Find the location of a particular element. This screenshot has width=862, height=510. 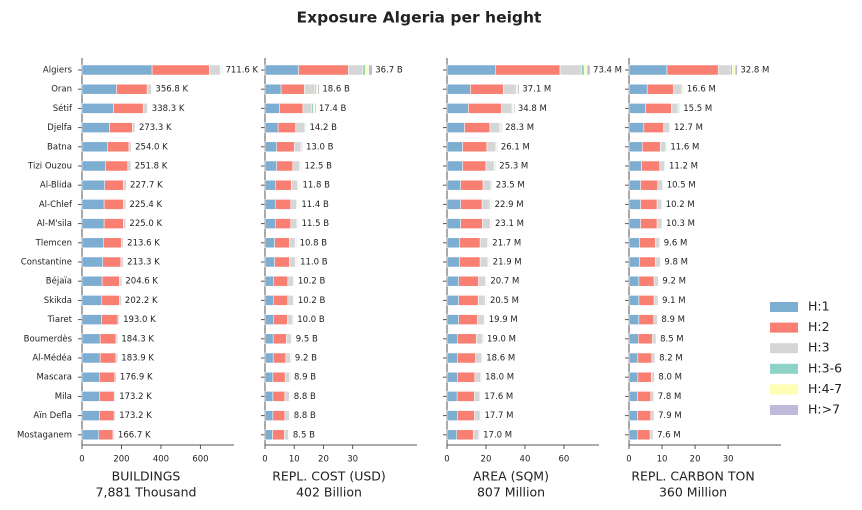

total-label: 11.6 M is located at coordinates (684, 147).